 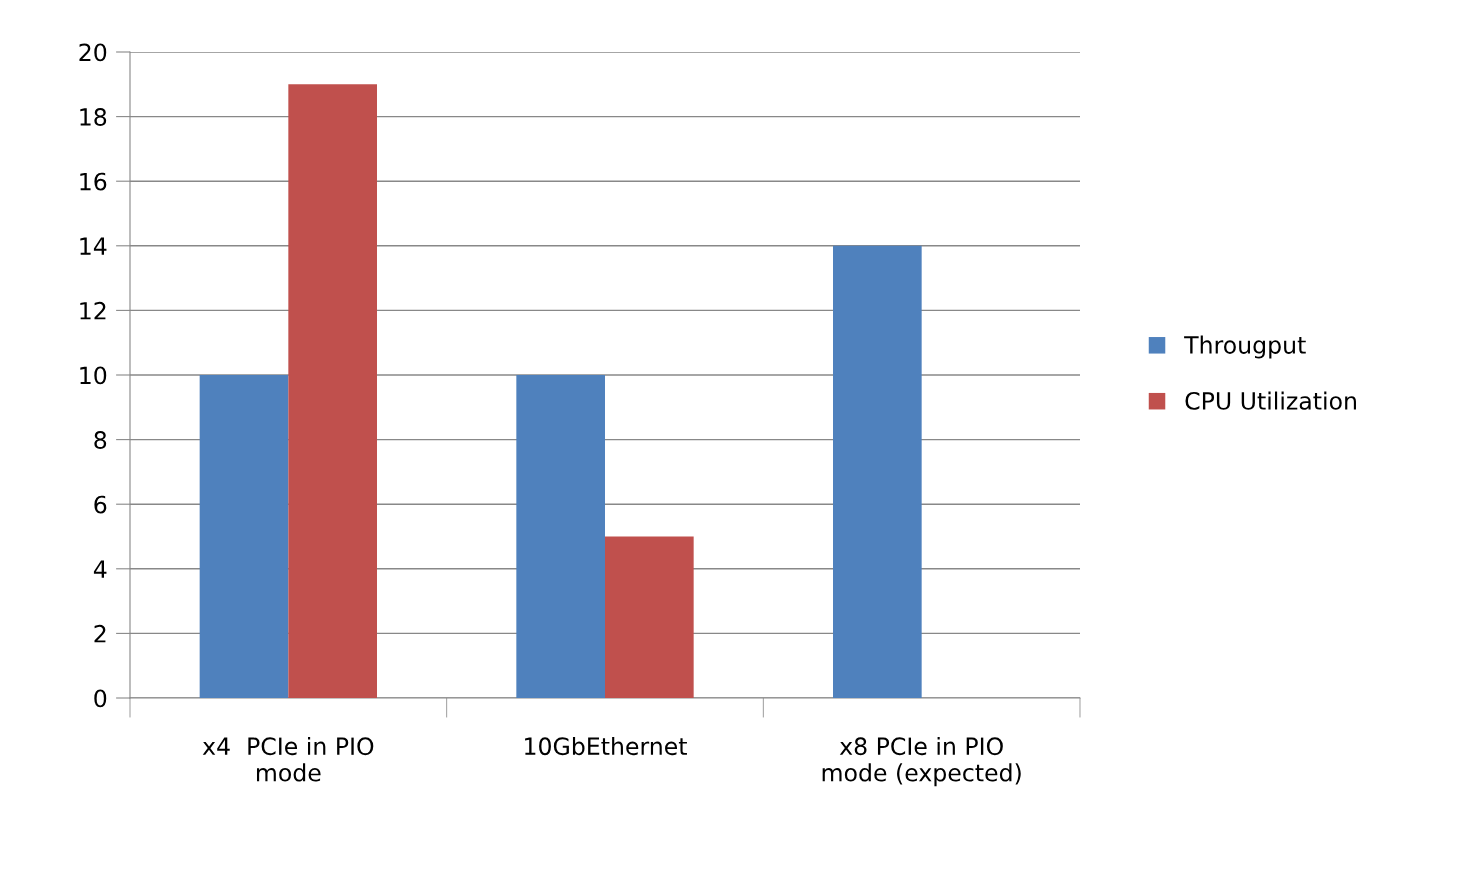 What do you see at coordinates (93, 117) in the screenshot?
I see `y-tick-label: 18` at bounding box center [93, 117].